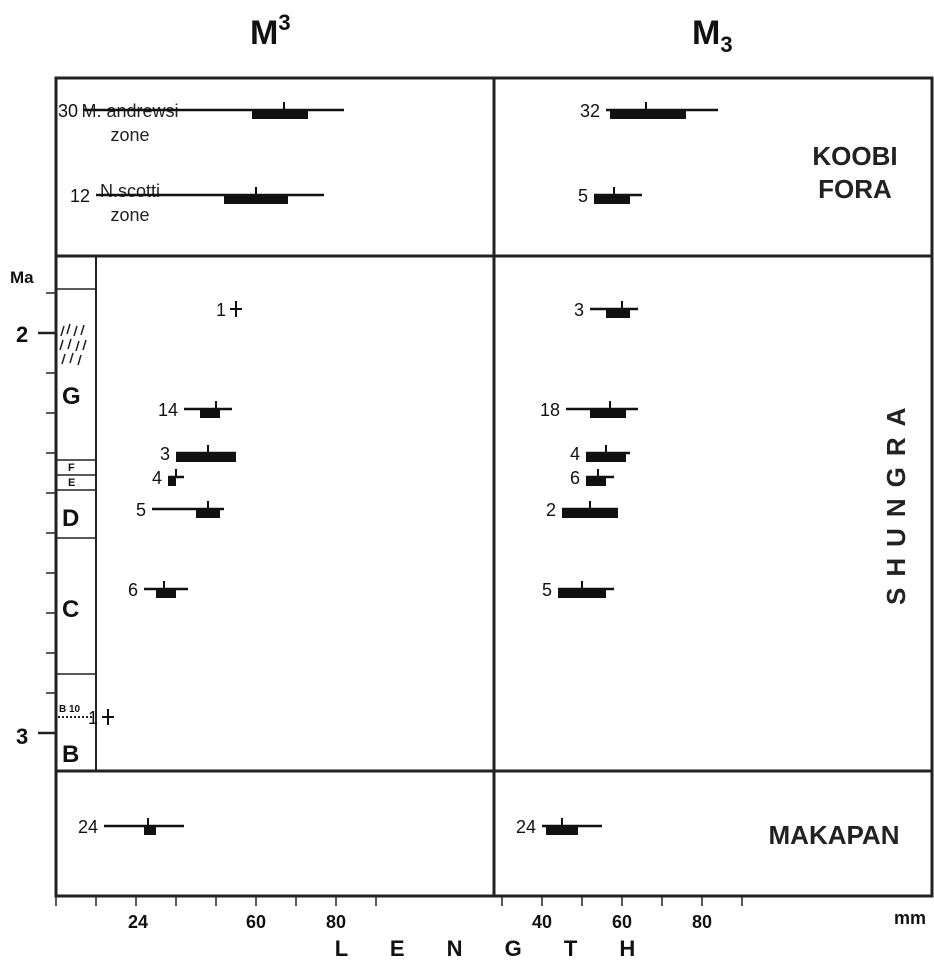 The image size is (934, 960). What do you see at coordinates (71, 483) in the screenshot?
I see `member-e-label: E` at bounding box center [71, 483].